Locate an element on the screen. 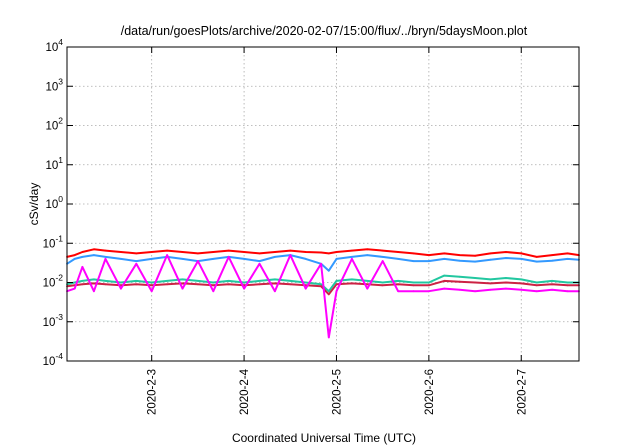 Image resolution: width=640 pixels, height=448 pixels. y-tick-exponent: 0 is located at coordinates (60, 199).